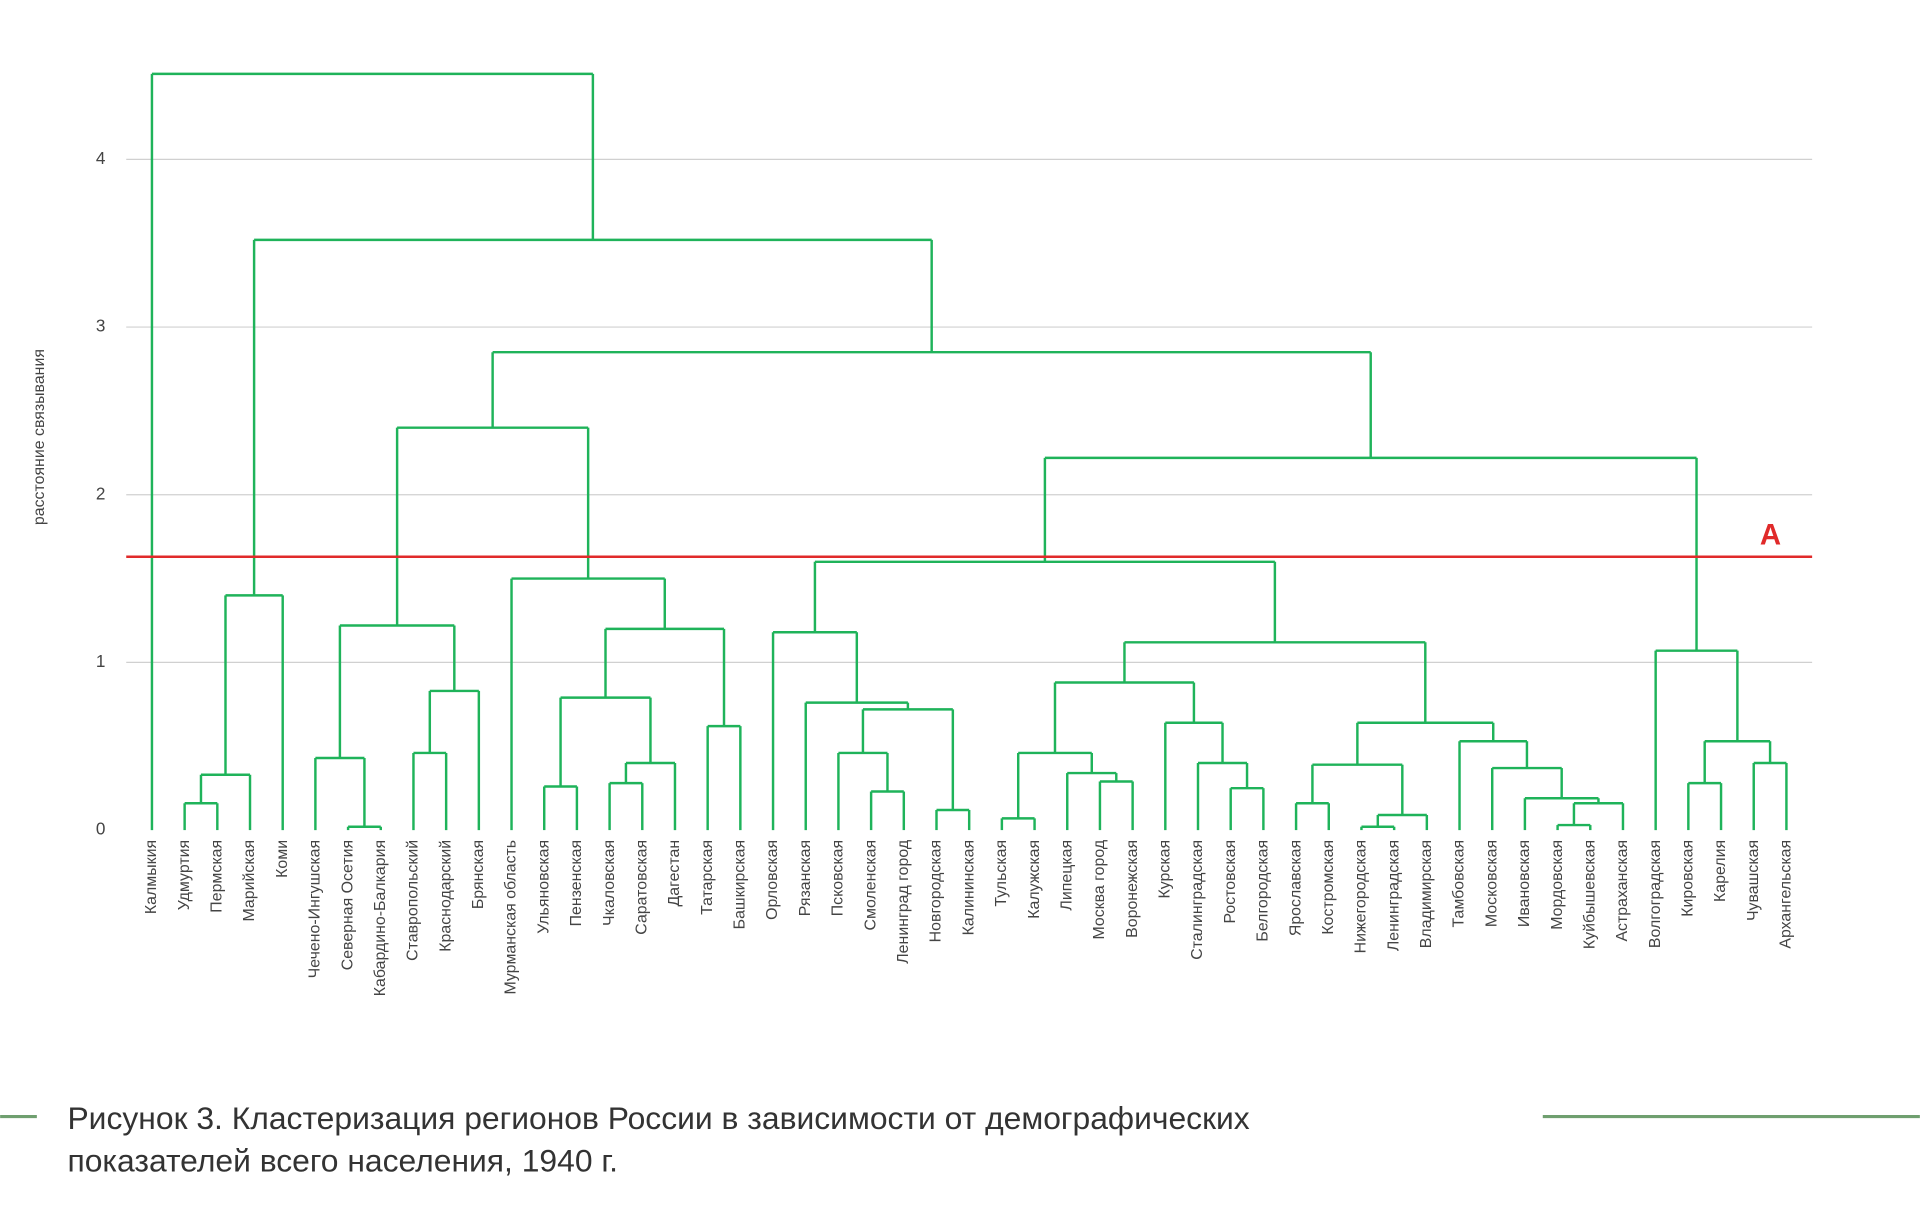  I want to click on leaf-label: Мордовская, so click(1557, 885).